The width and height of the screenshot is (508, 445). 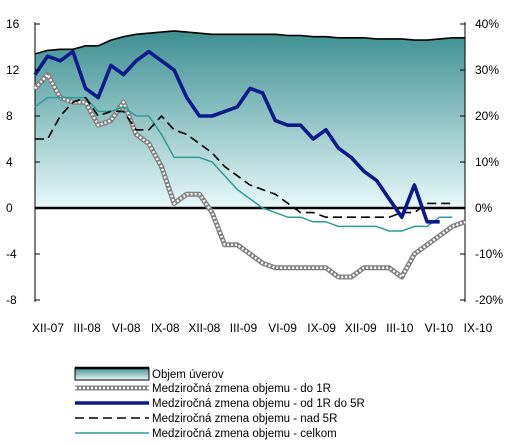 What do you see at coordinates (126, 328) in the screenshot?
I see `x-tick-label: VI-08` at bounding box center [126, 328].